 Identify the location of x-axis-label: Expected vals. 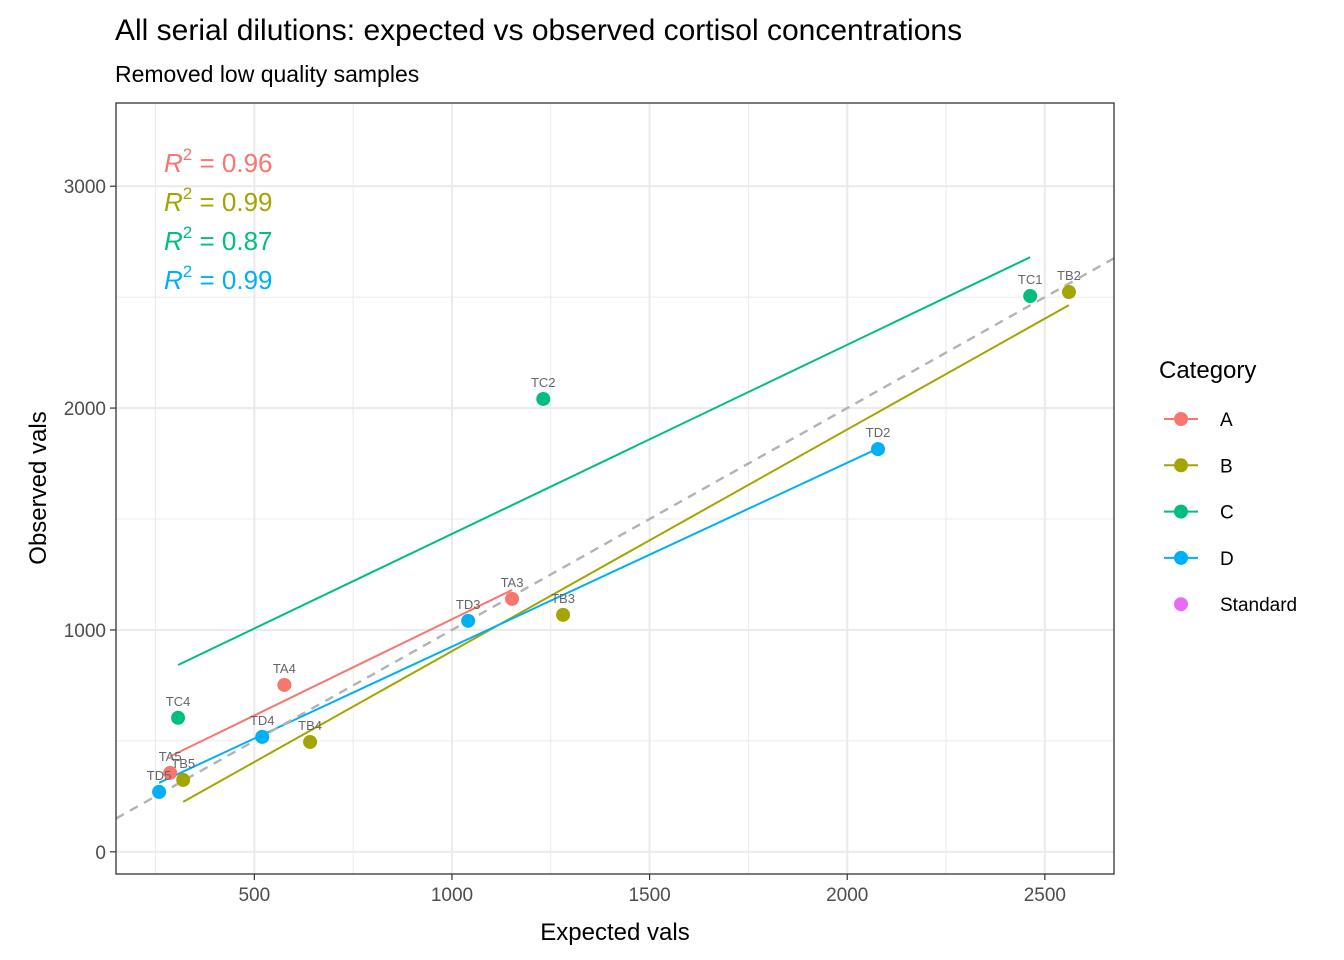
(614, 932).